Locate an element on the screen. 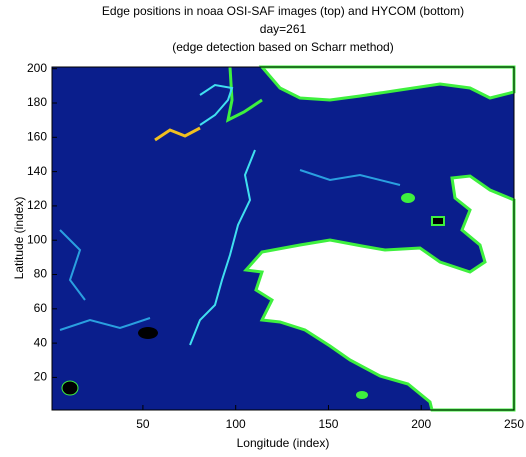  y-tick-label: 160 is located at coordinates (37, 136).